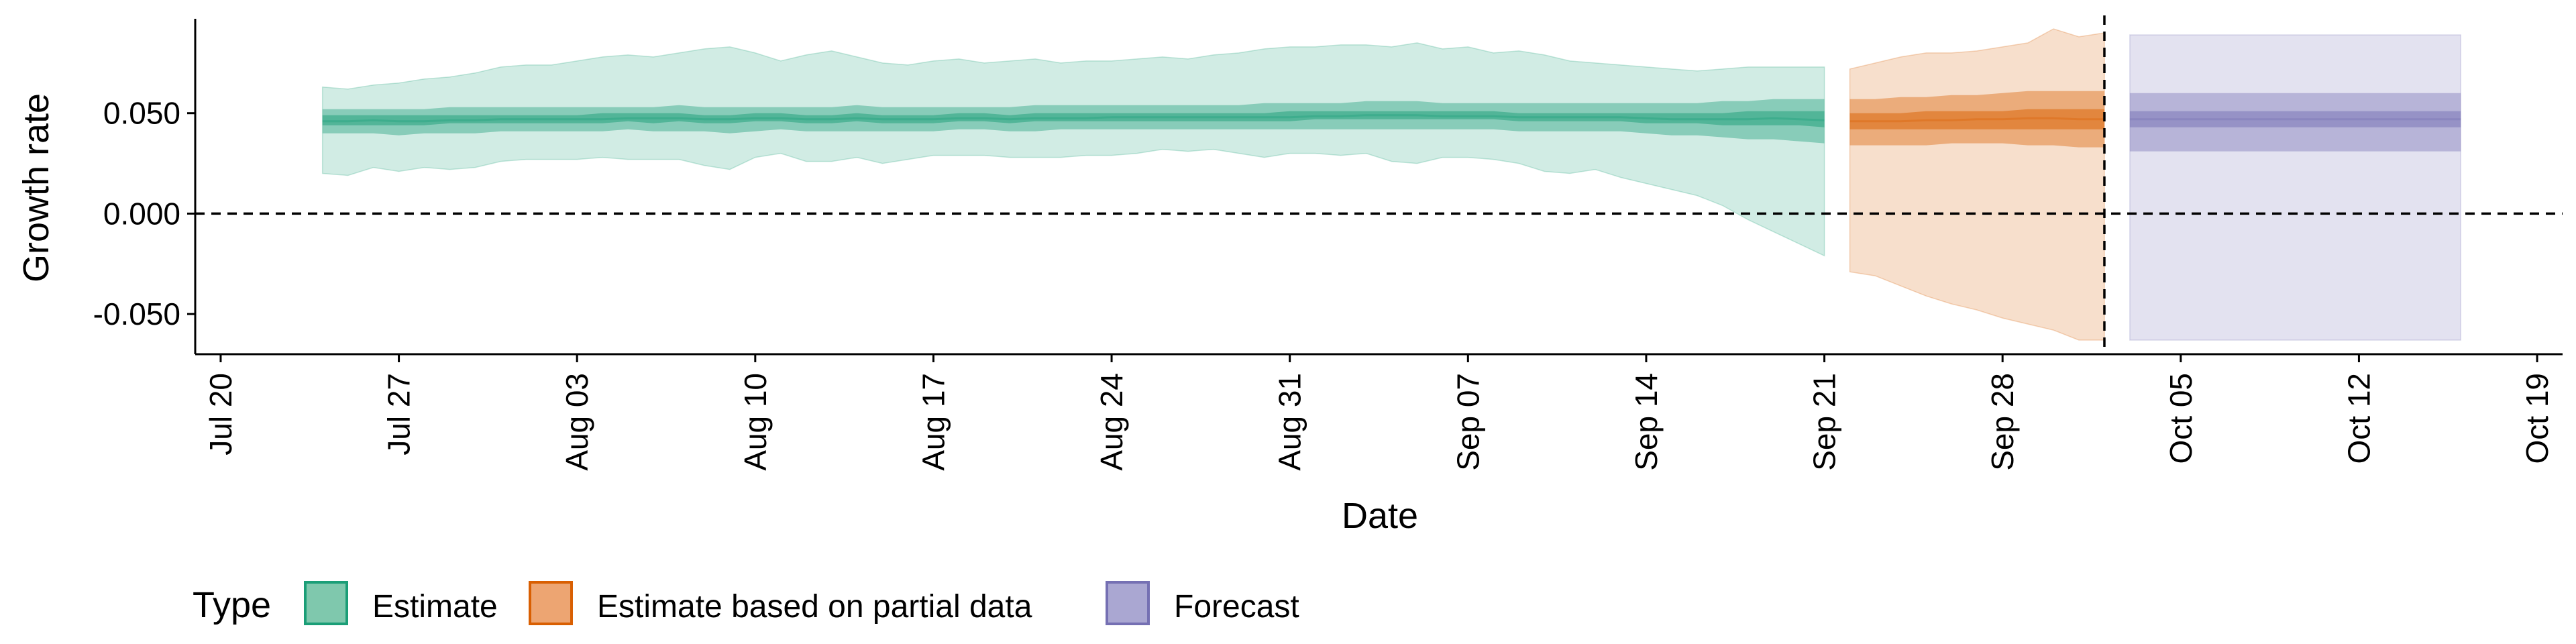  I want to click on x-tick-label: Aug 31, so click(1290, 422).